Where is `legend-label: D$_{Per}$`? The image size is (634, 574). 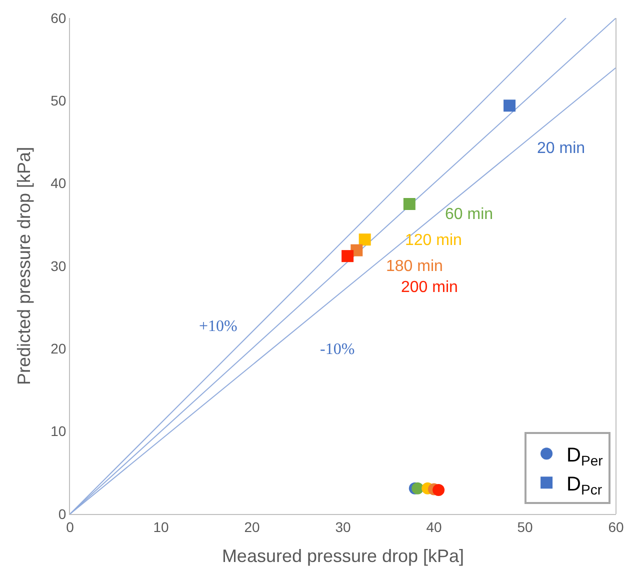 legend-label: D$_{Per}$ is located at coordinates (585, 456).